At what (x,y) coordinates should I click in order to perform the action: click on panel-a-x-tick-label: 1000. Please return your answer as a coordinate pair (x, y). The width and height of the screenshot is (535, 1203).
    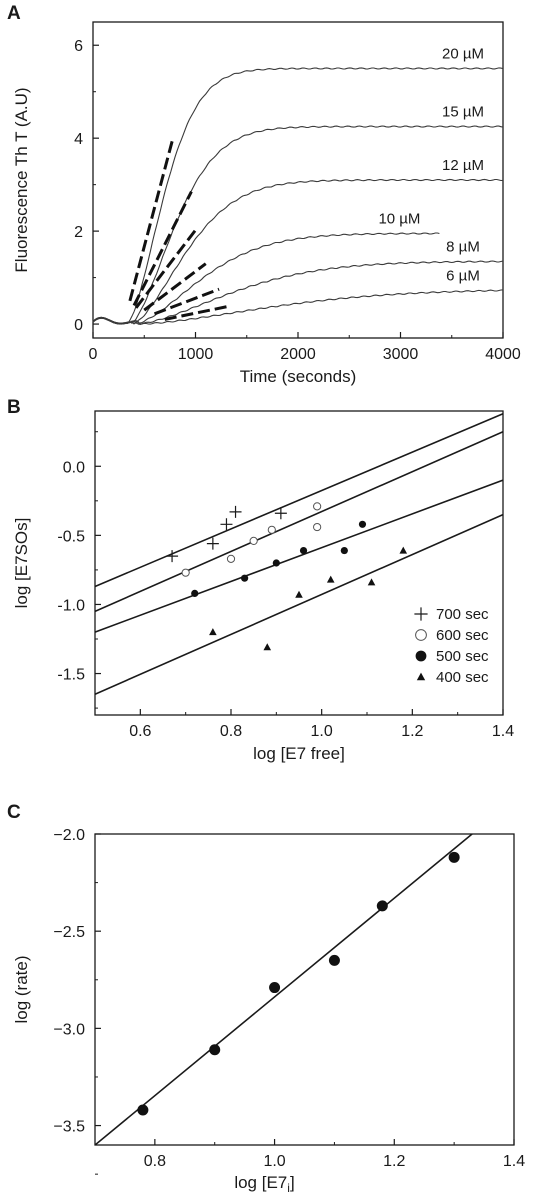
    Looking at the image, I should click on (196, 354).